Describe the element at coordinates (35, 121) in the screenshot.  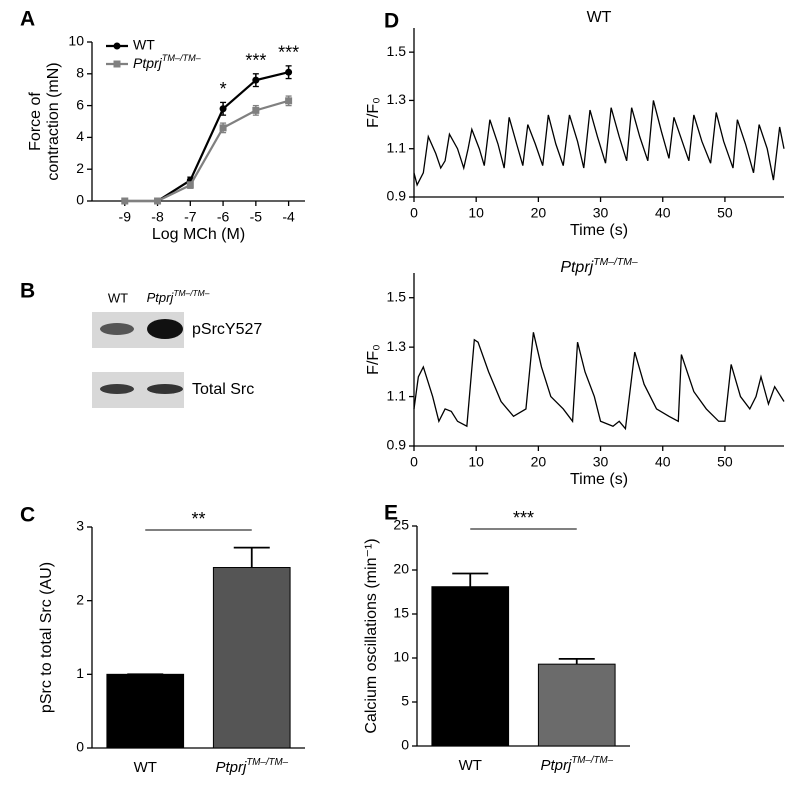
I see `y-axis-label: Force of` at that location.